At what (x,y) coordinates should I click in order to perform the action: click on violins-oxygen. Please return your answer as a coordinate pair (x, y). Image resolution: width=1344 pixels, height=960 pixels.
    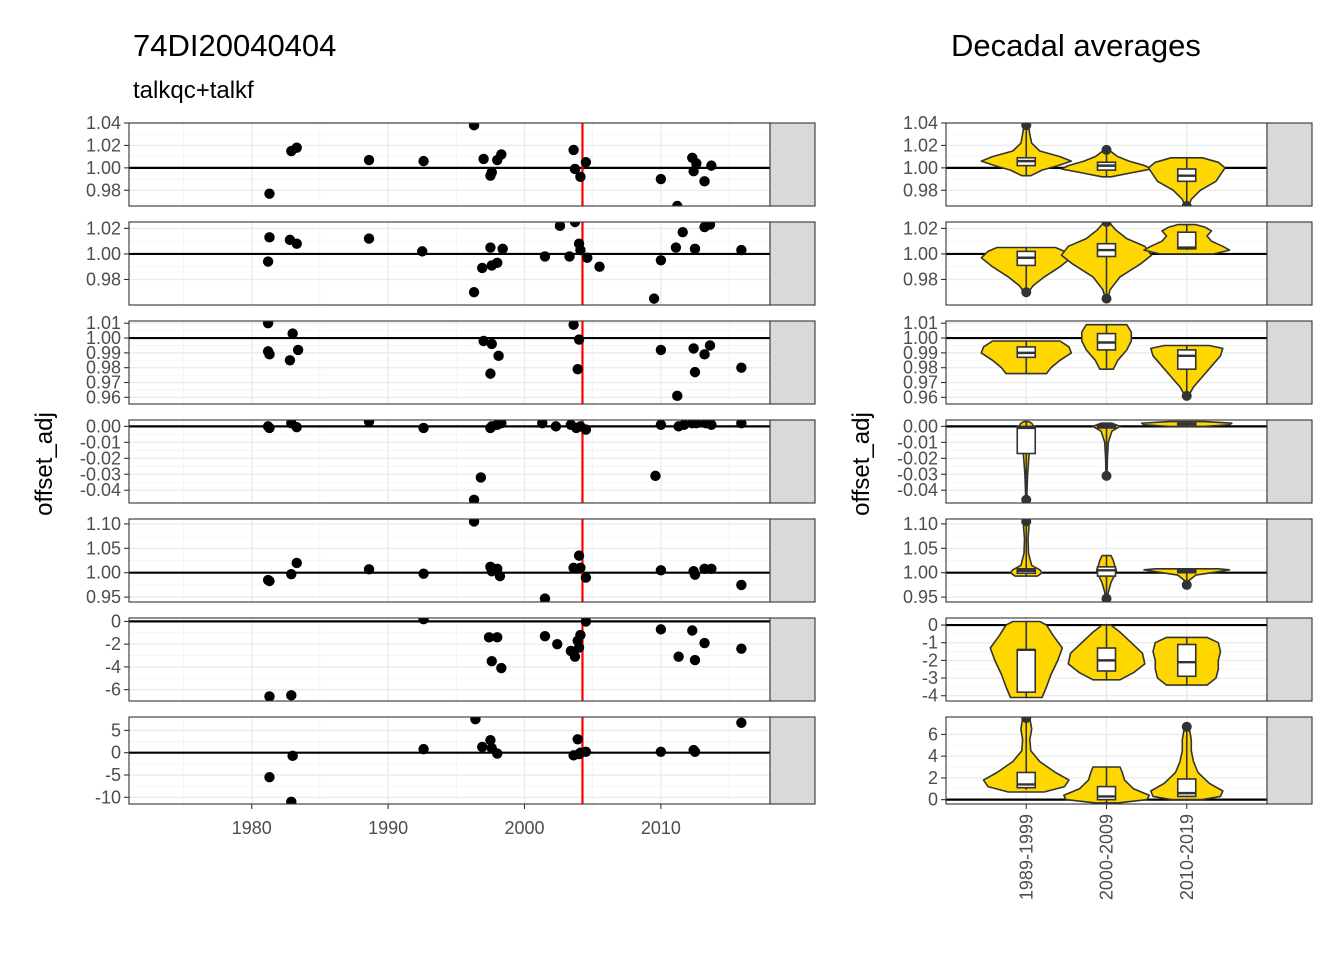
    Looking at the image, I should click on (1105, 263).